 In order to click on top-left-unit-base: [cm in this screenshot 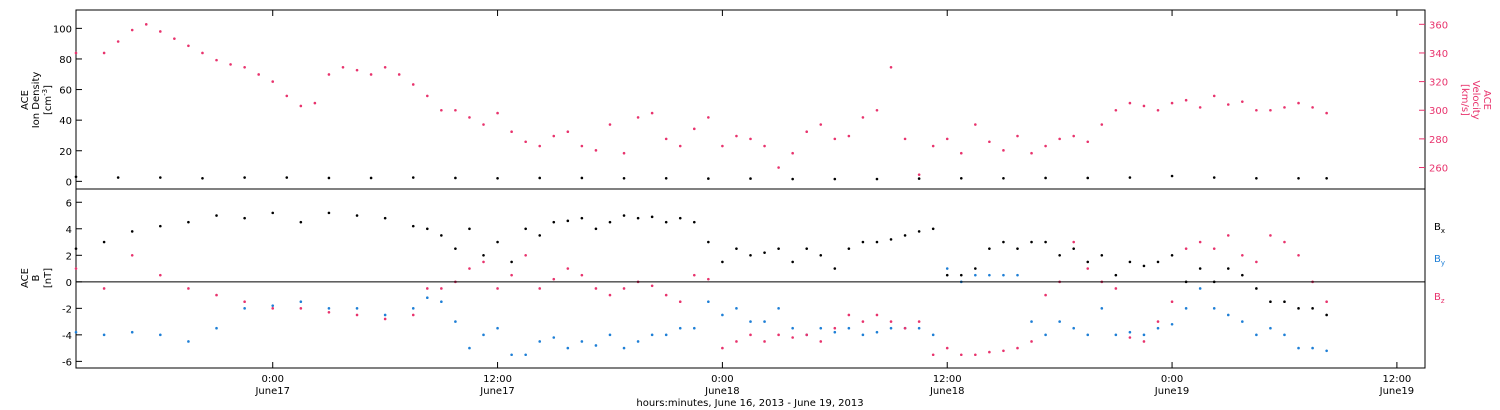, I will do `click(48, 105)`.